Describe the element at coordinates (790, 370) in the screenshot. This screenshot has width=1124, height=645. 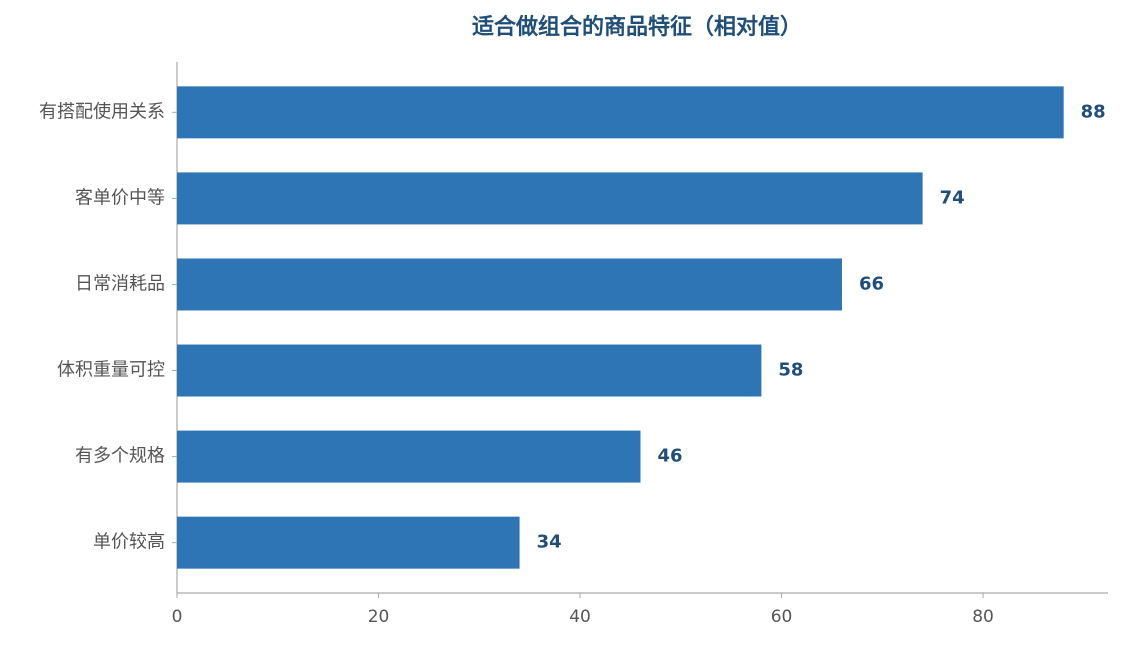
I see `value-label: 58` at that location.